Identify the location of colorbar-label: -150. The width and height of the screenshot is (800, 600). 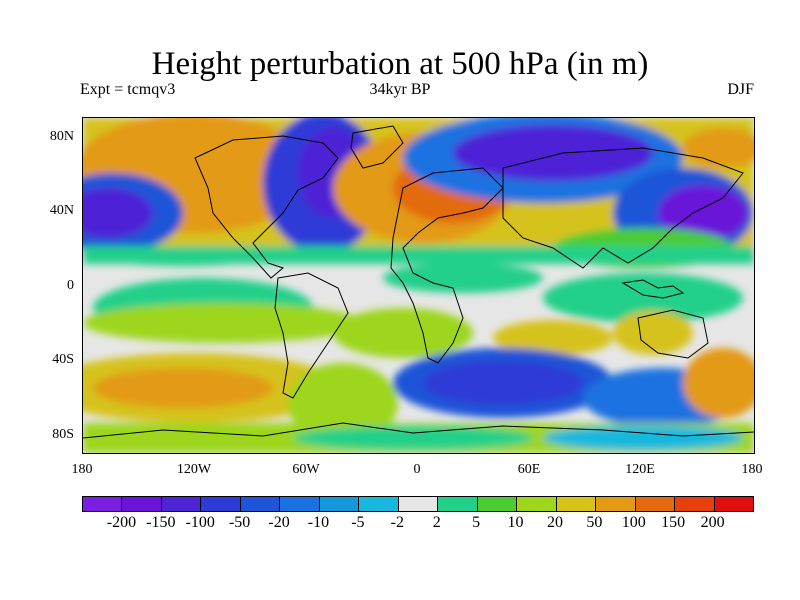
(161, 522).